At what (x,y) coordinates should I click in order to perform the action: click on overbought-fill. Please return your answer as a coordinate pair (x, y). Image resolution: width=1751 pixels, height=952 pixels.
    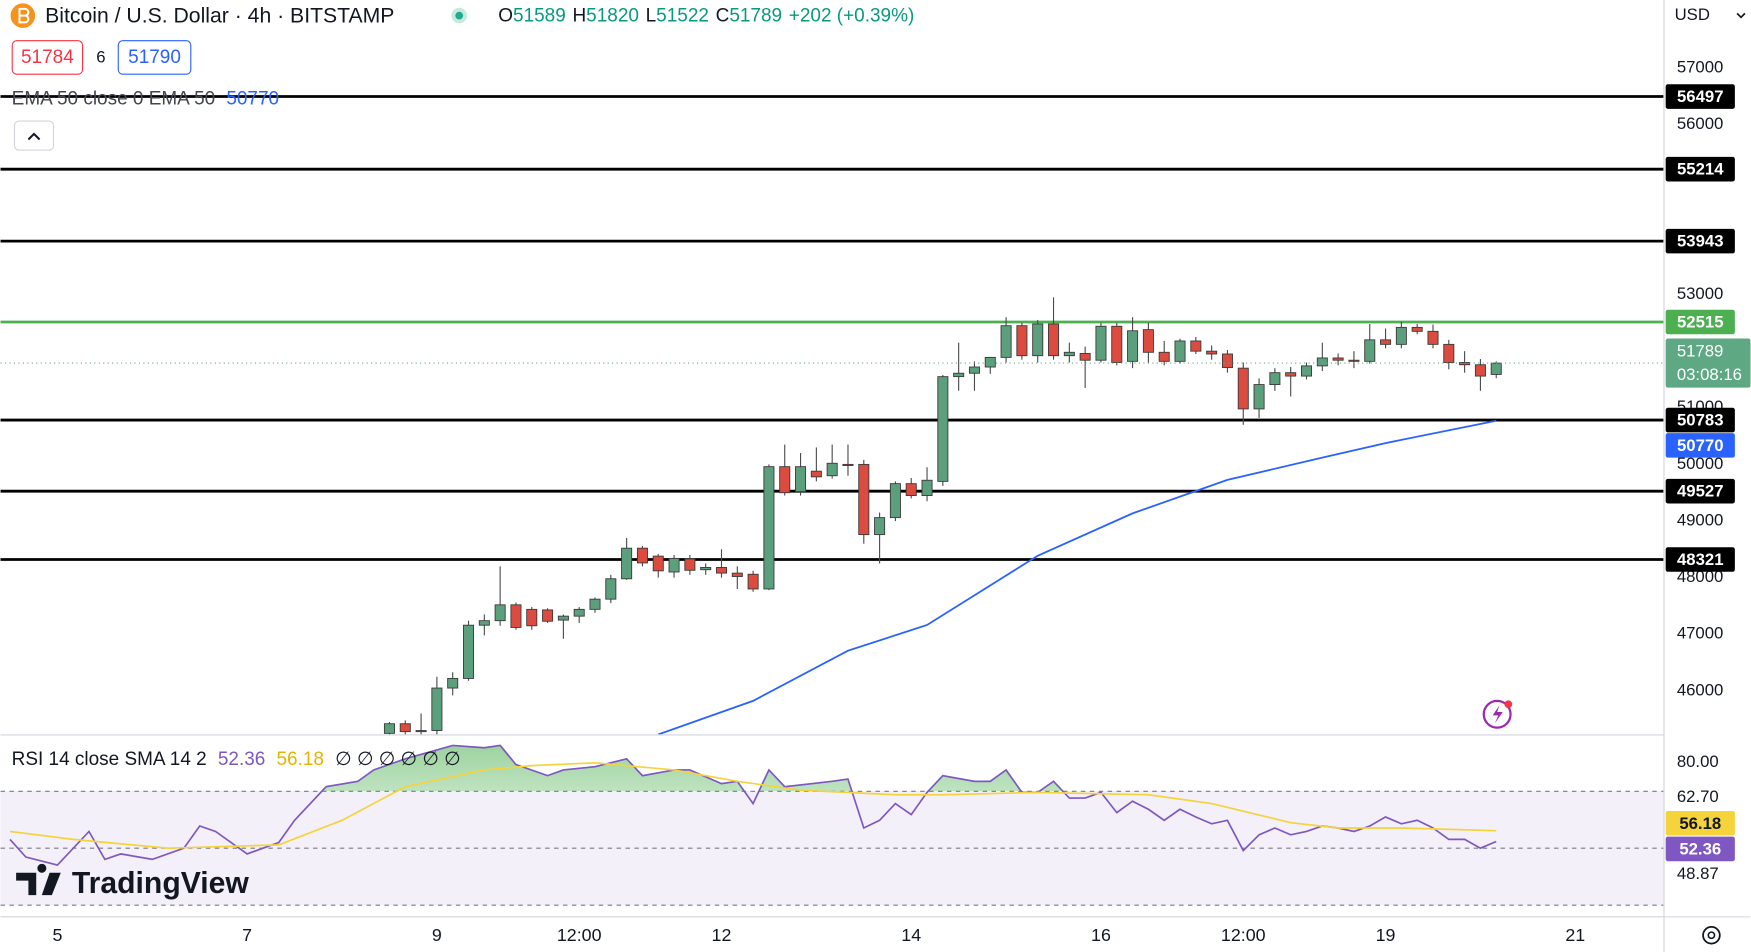
    Looking at the image, I should click on (692, 768).